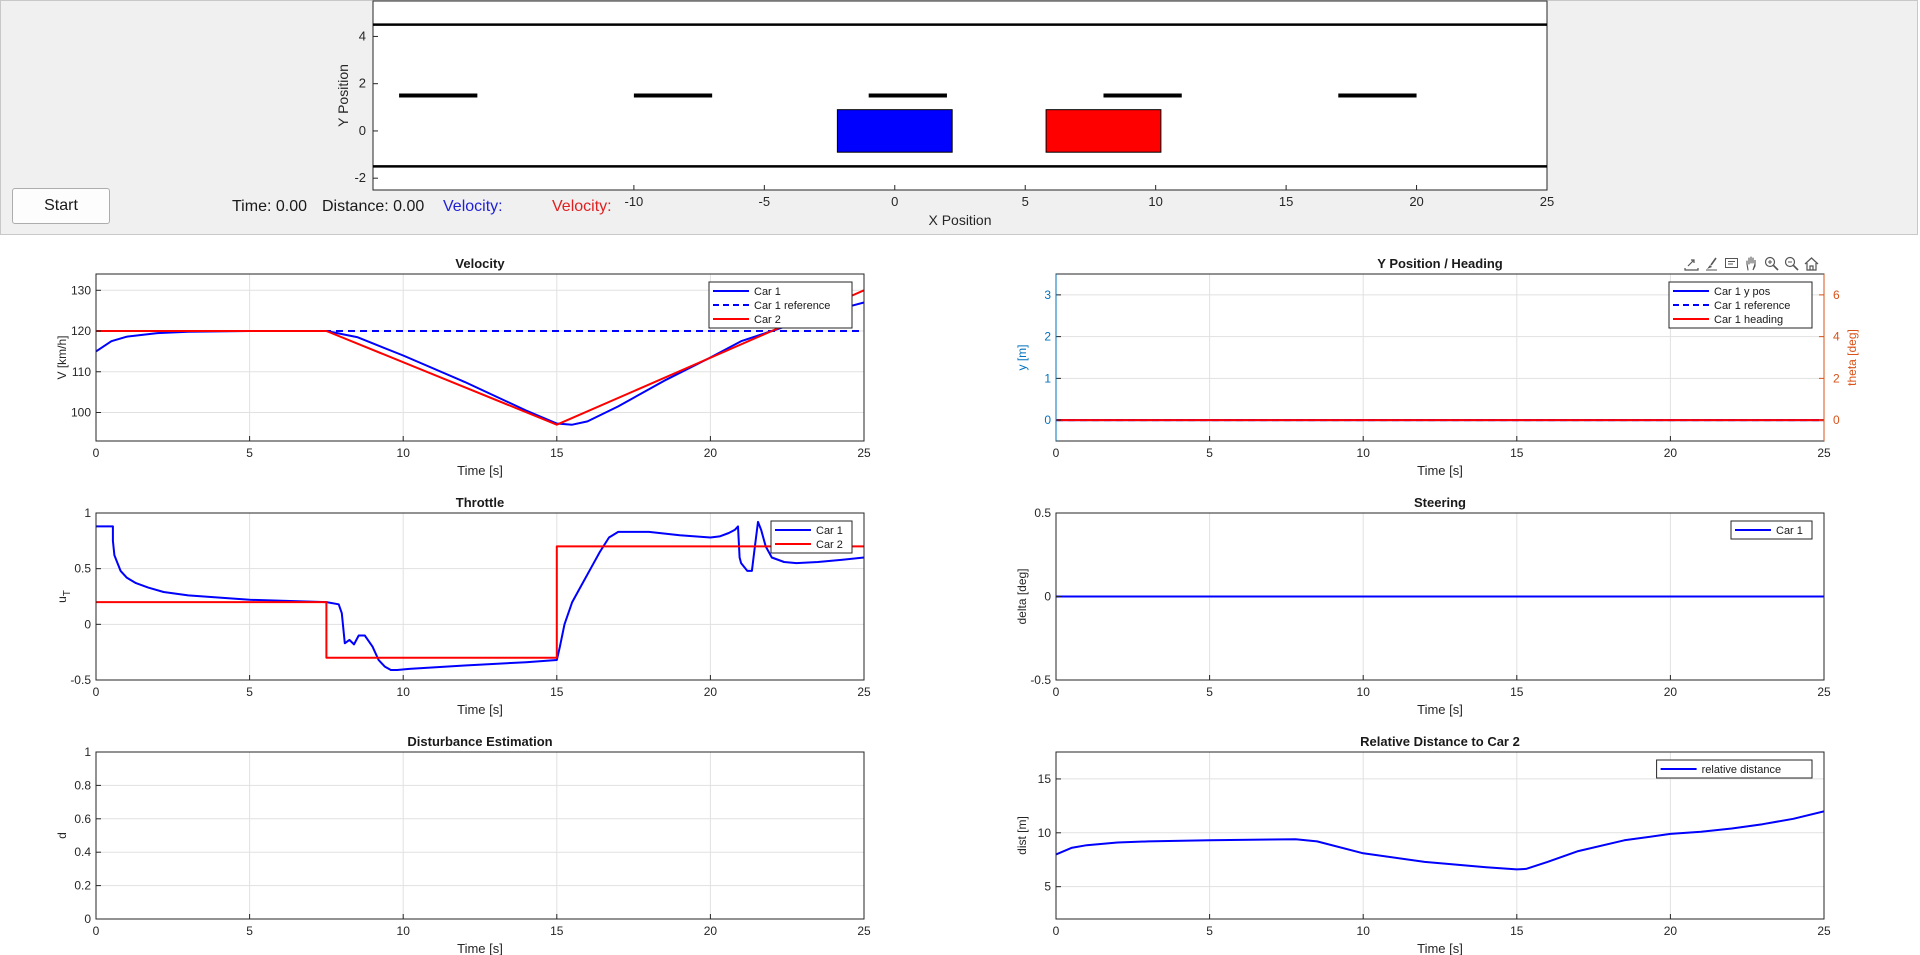  I want to click on y-tick-label: 4, so click(362, 35).